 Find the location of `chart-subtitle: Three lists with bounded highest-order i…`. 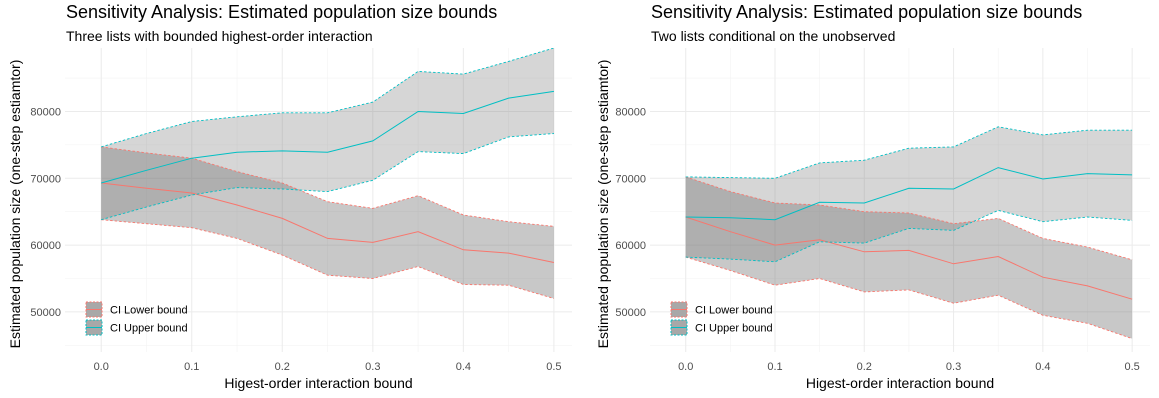

chart-subtitle: Three lists with bounded highest-order i… is located at coordinates (219, 36).